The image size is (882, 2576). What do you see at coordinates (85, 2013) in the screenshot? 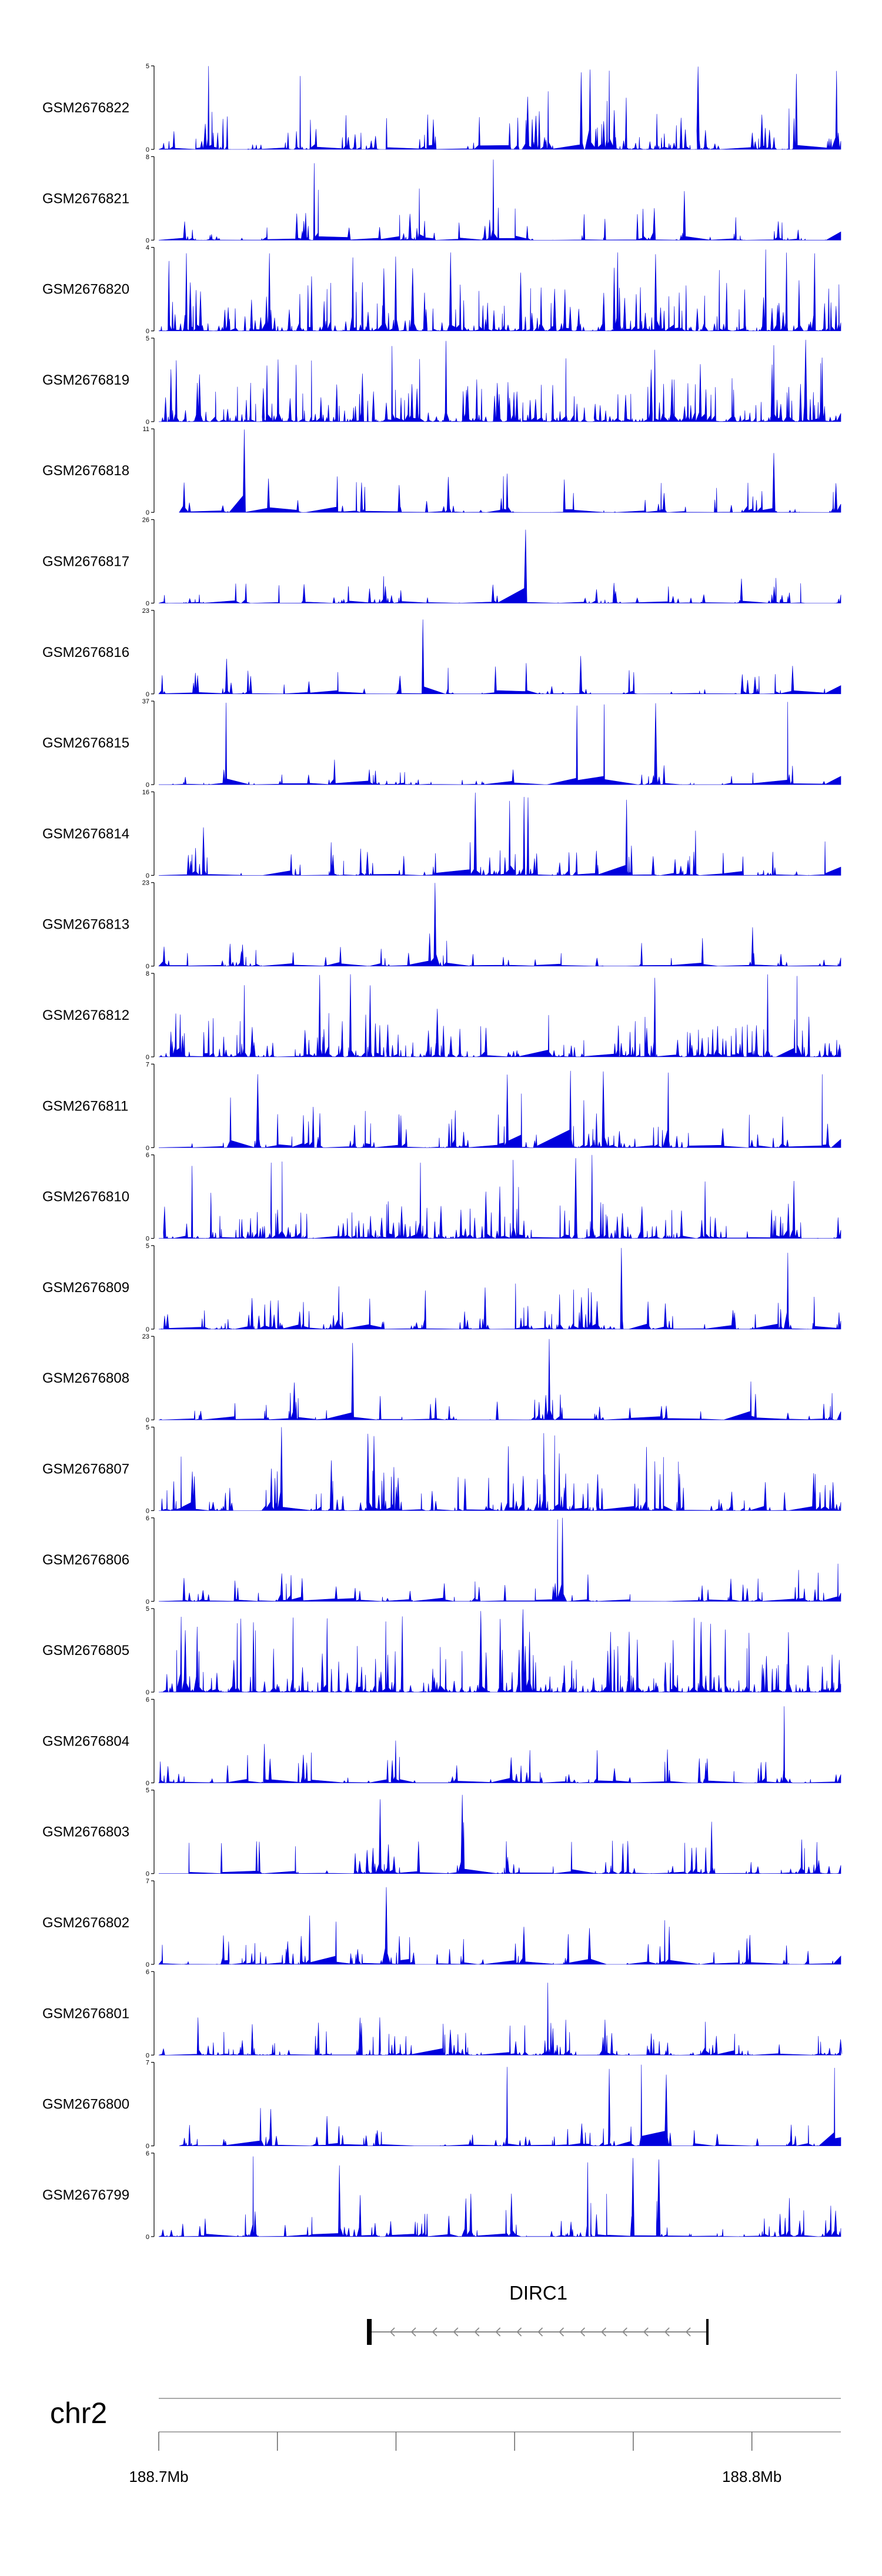
I see `track-label: GSM2676801` at bounding box center [85, 2013].